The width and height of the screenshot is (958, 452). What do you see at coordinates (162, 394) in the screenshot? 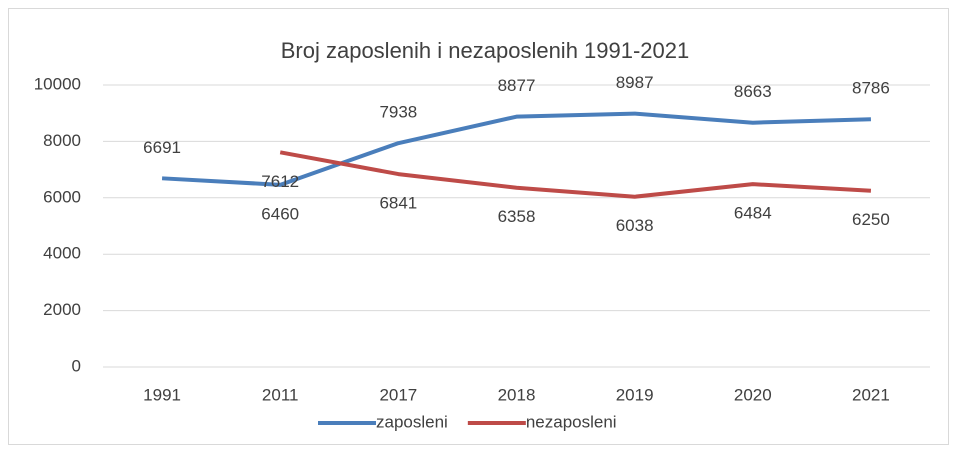
I see `x-tick-label: 1991` at bounding box center [162, 394].